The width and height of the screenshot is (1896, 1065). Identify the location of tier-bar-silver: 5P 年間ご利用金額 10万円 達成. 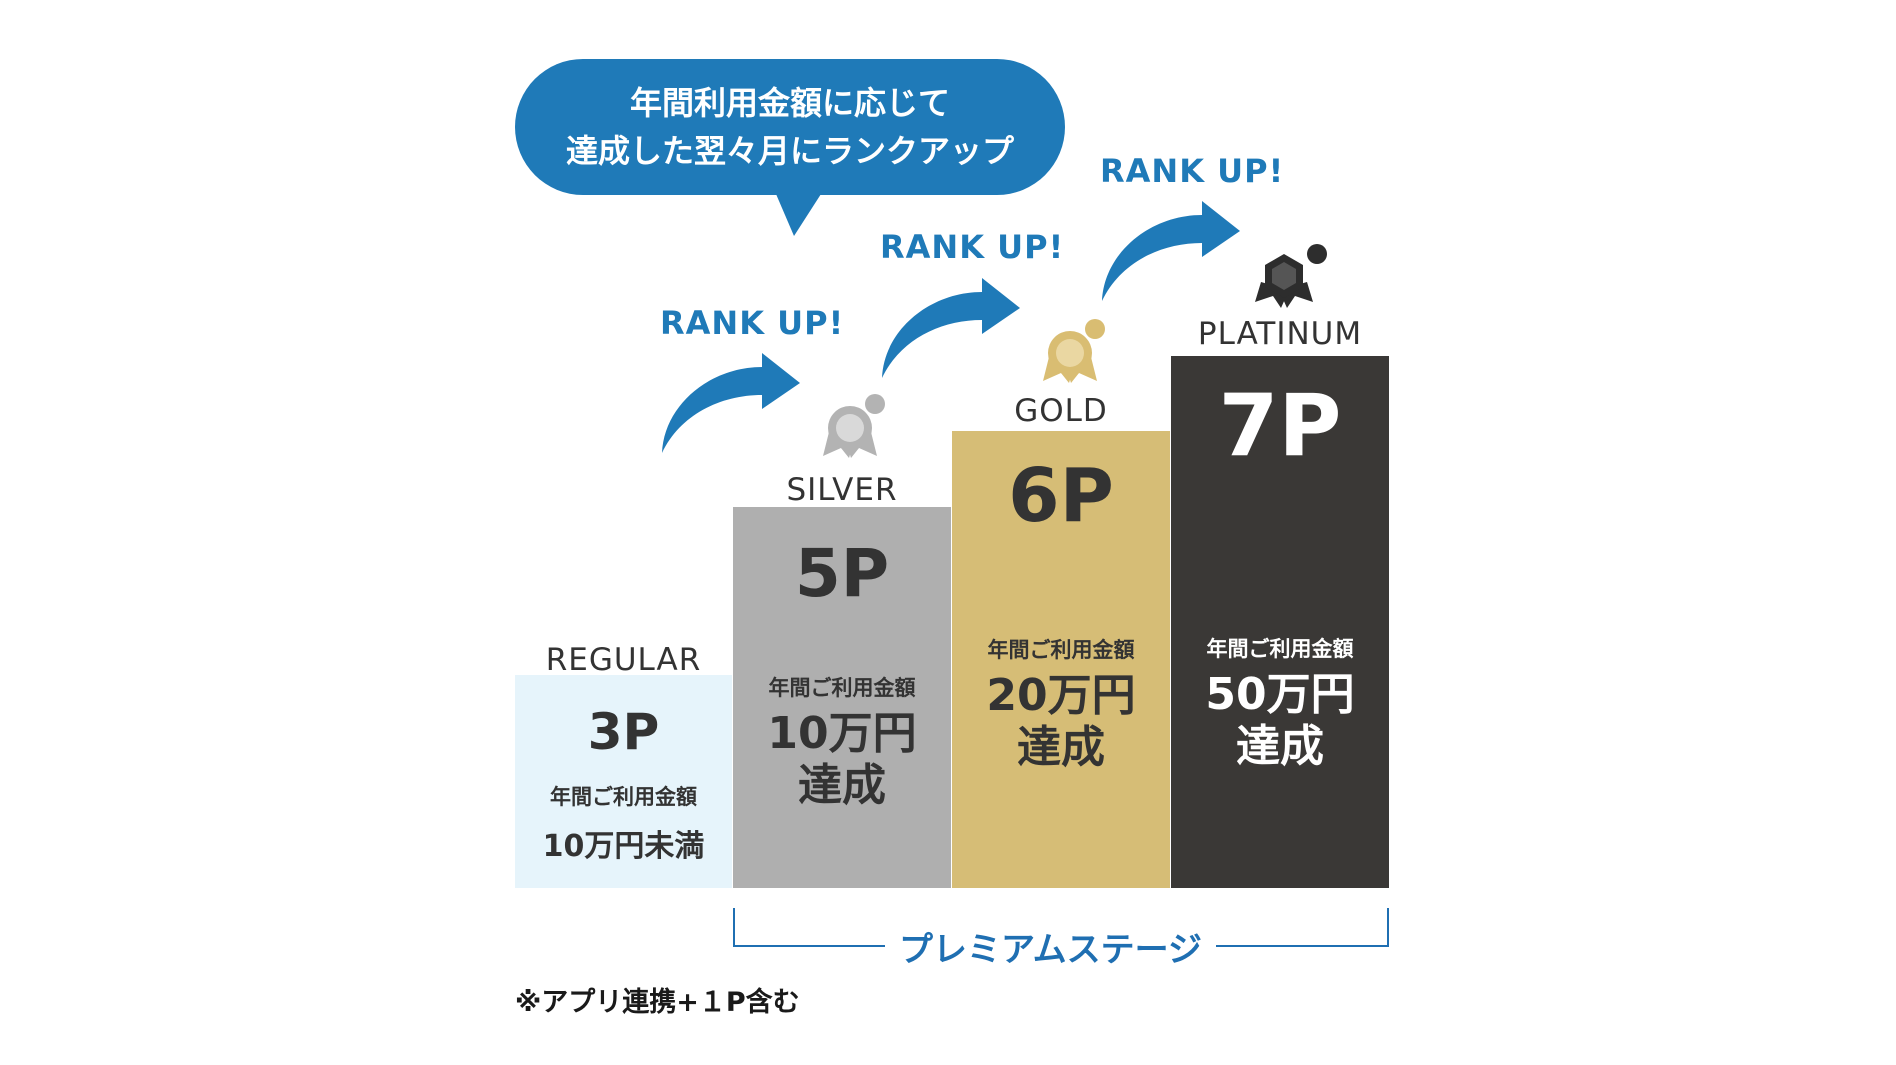
(842, 697).